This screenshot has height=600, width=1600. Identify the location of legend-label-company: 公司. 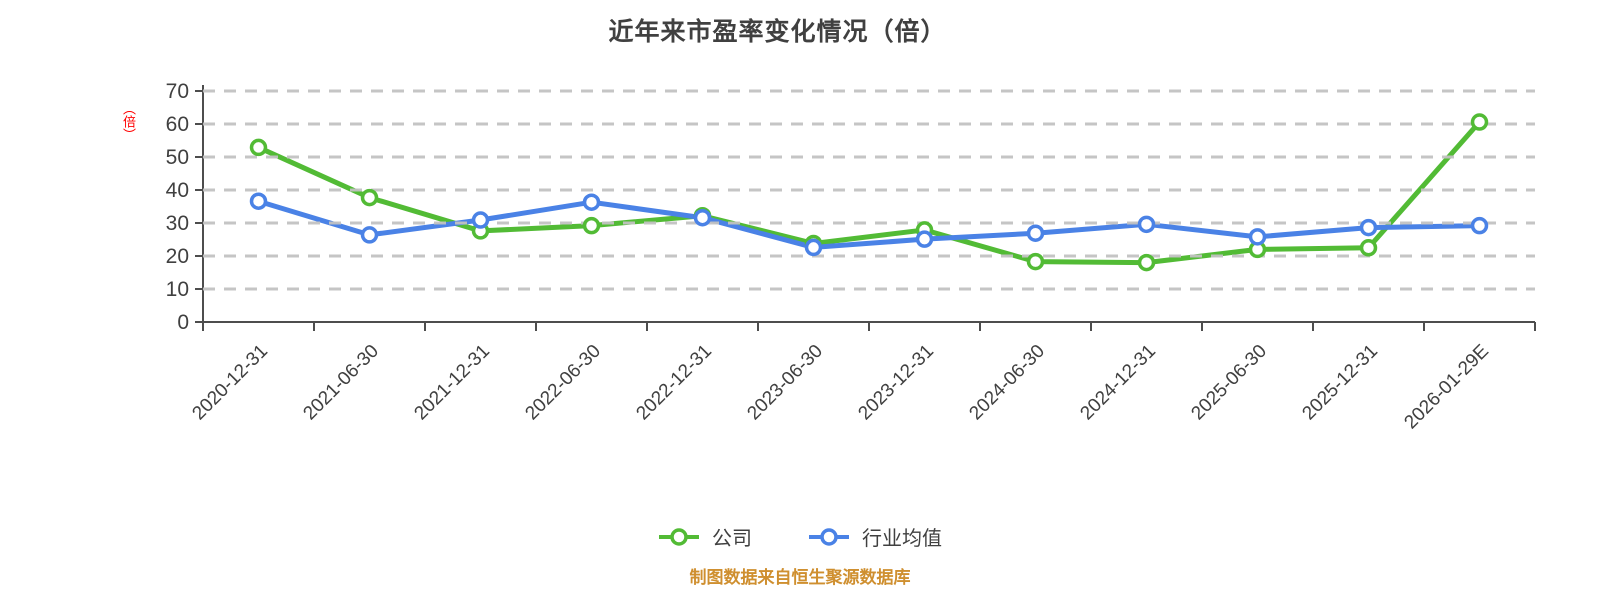
(732, 539).